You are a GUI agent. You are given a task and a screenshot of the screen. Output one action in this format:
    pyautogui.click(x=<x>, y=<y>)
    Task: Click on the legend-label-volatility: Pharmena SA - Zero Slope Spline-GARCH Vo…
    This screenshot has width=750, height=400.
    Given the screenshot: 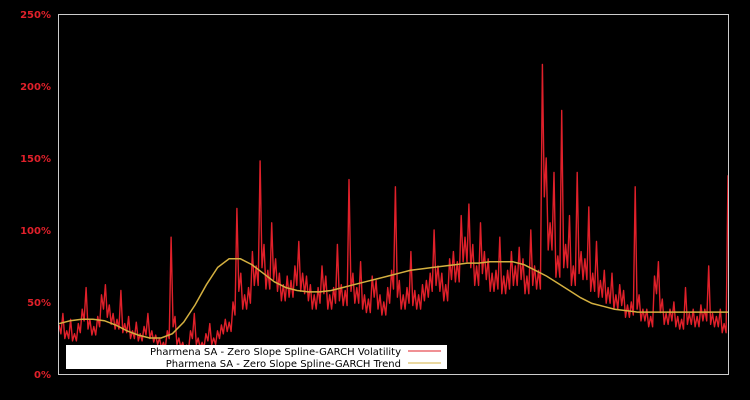 What is the action you would take?
    pyautogui.click(x=275, y=352)
    